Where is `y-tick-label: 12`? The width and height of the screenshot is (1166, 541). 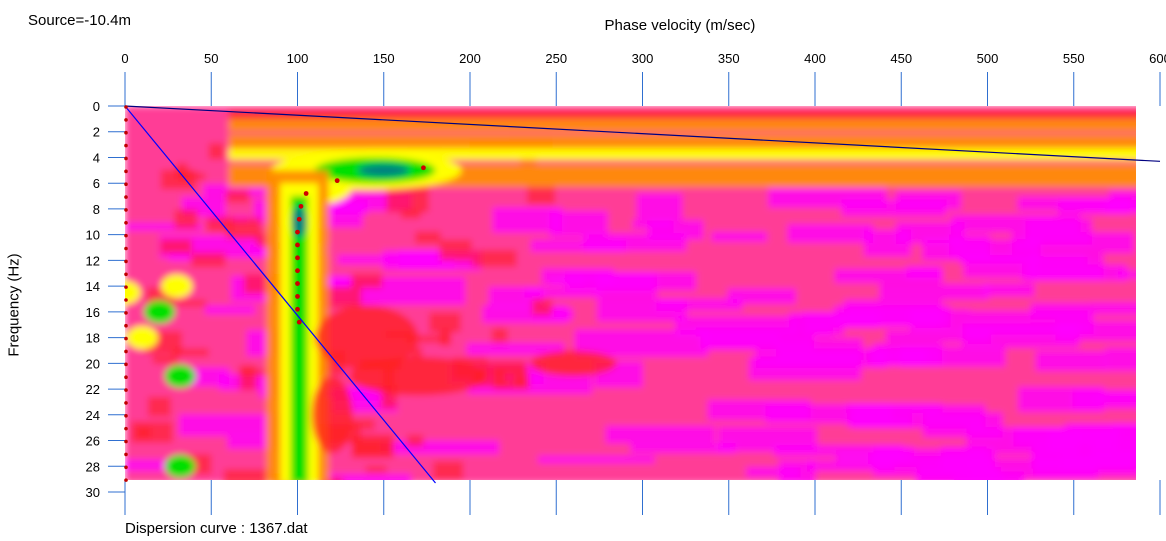 y-tick-label: 12 is located at coordinates (93, 260).